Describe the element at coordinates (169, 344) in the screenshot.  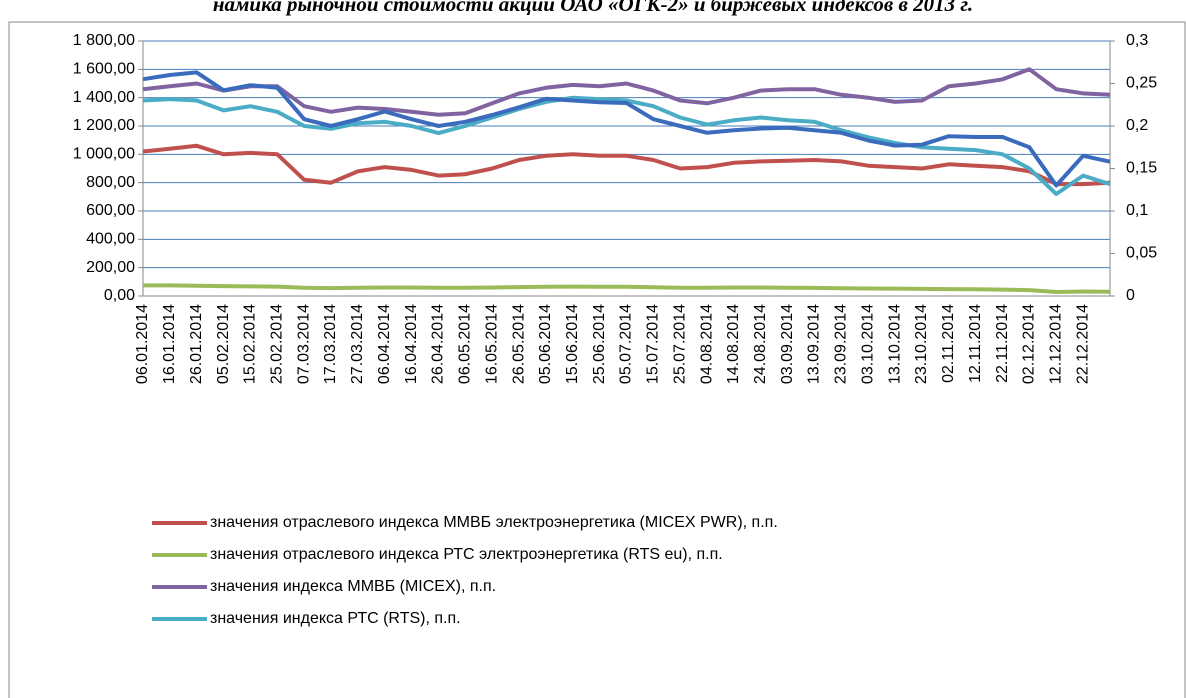
I see `x-tick-label: 16.01.2014` at that location.